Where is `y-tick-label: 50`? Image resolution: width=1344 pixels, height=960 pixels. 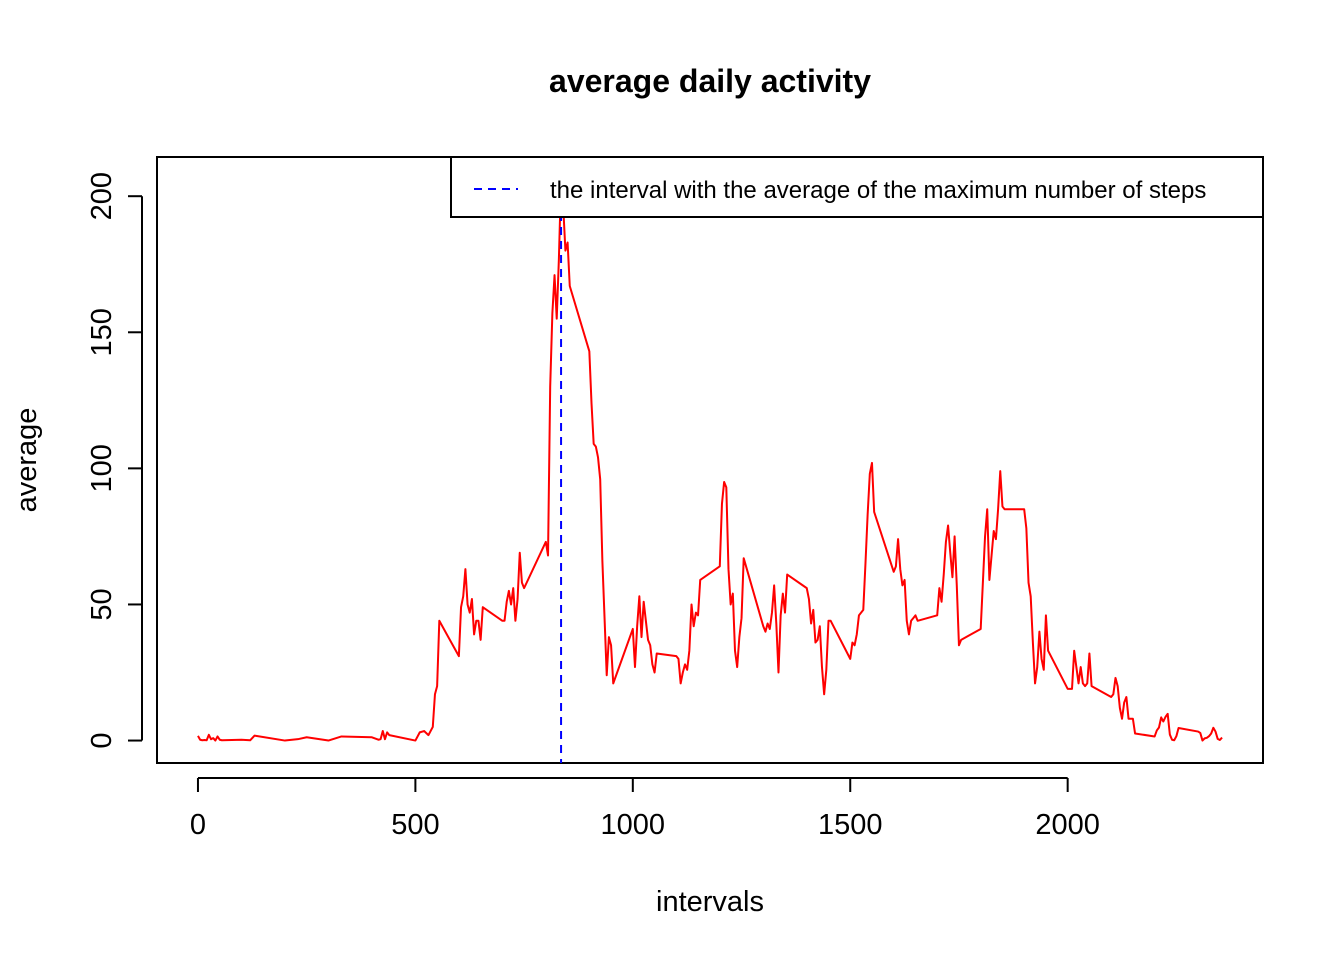 y-tick-label: 50 is located at coordinates (102, 604).